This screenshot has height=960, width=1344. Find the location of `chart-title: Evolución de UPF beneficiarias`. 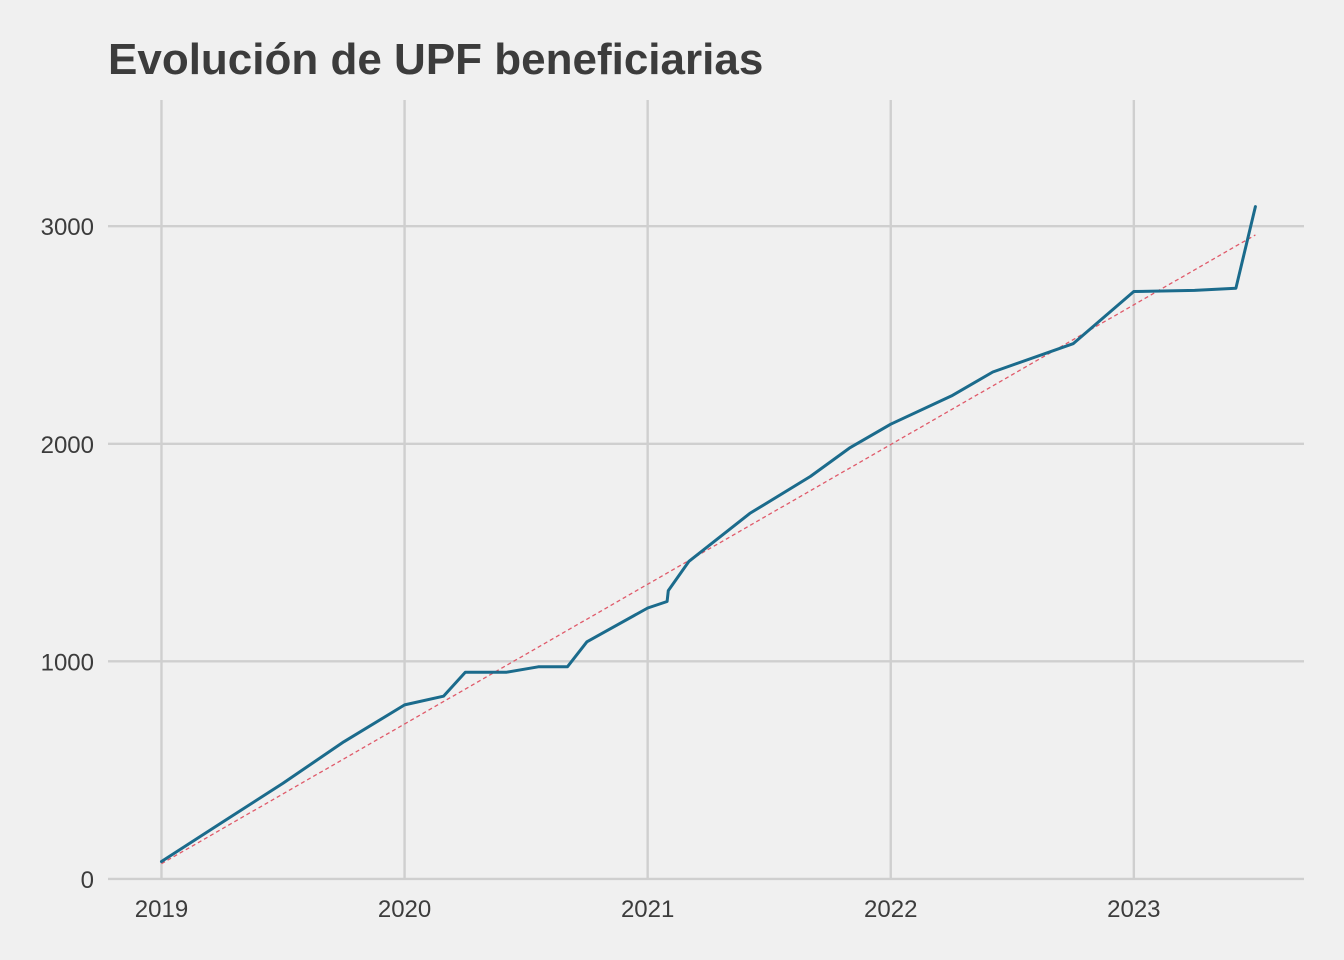

chart-title: Evolución de UPF beneficiarias is located at coordinates (435, 59).